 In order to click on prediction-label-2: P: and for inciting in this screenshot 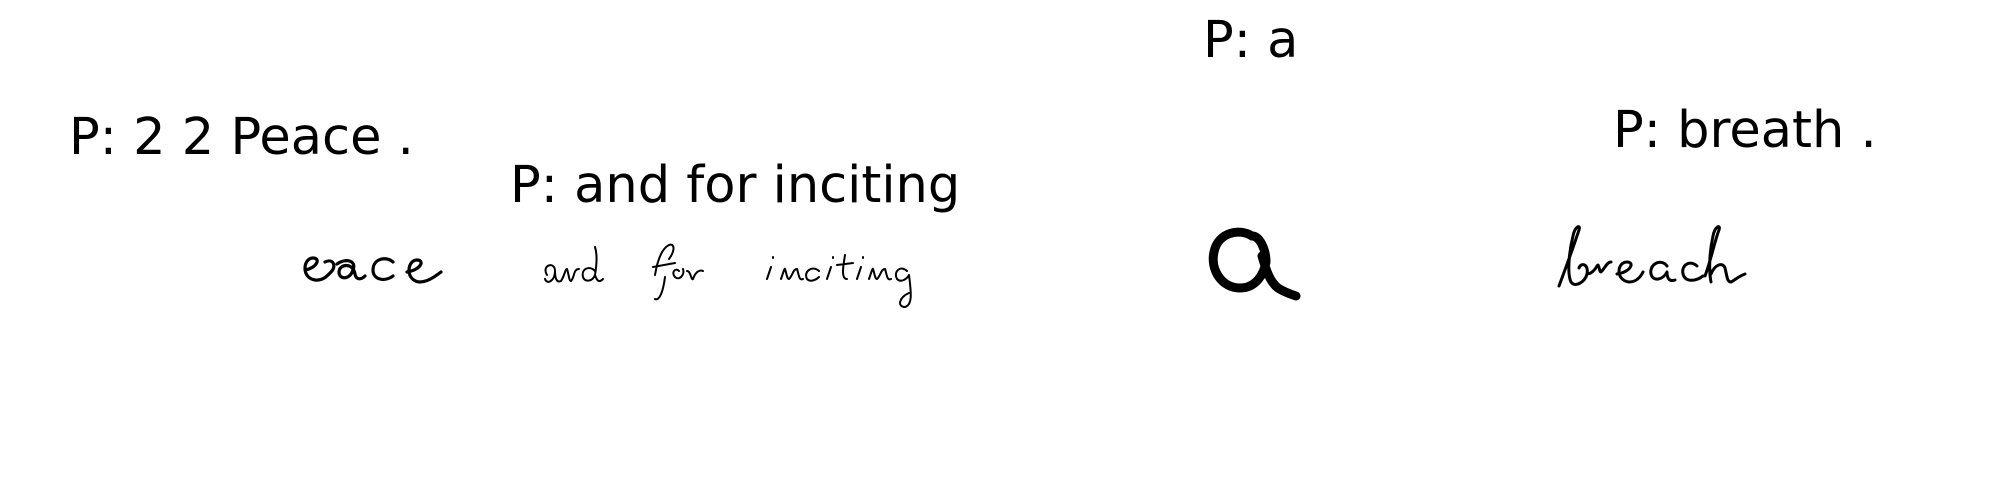, I will do `click(735, 185)`.